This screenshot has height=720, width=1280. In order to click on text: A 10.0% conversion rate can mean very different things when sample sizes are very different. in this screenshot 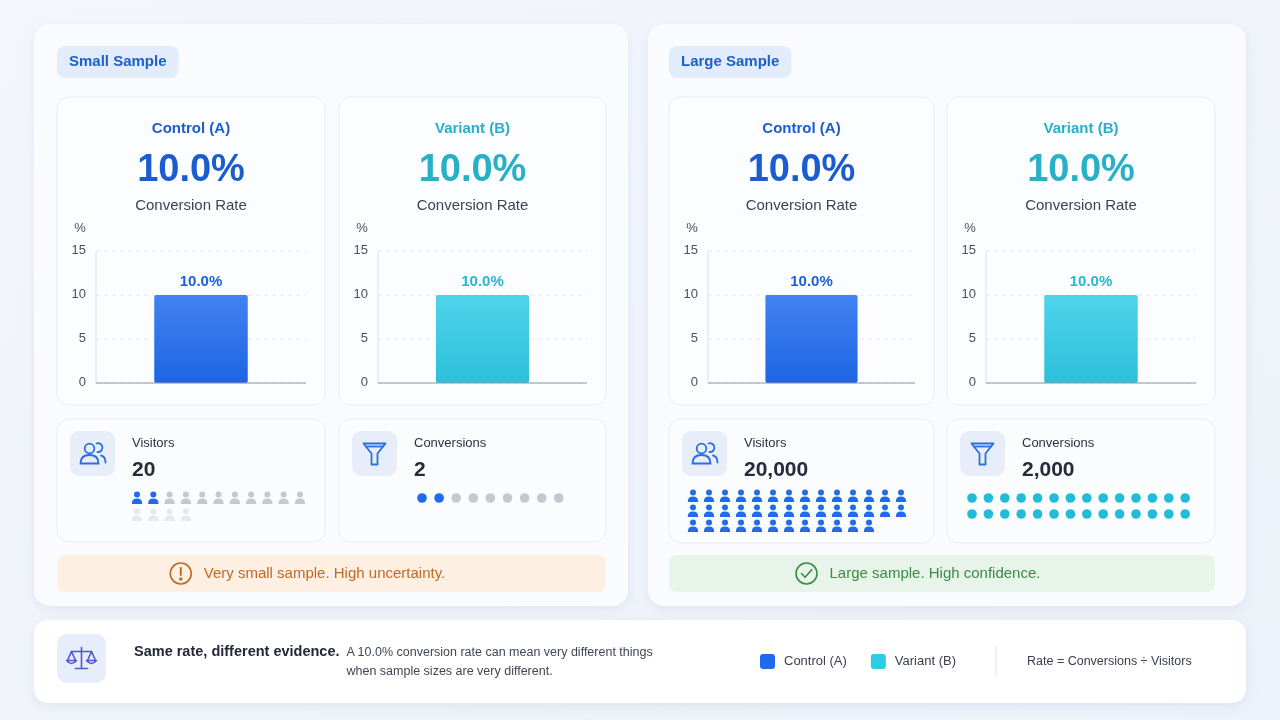, I will do `click(499, 661)`.